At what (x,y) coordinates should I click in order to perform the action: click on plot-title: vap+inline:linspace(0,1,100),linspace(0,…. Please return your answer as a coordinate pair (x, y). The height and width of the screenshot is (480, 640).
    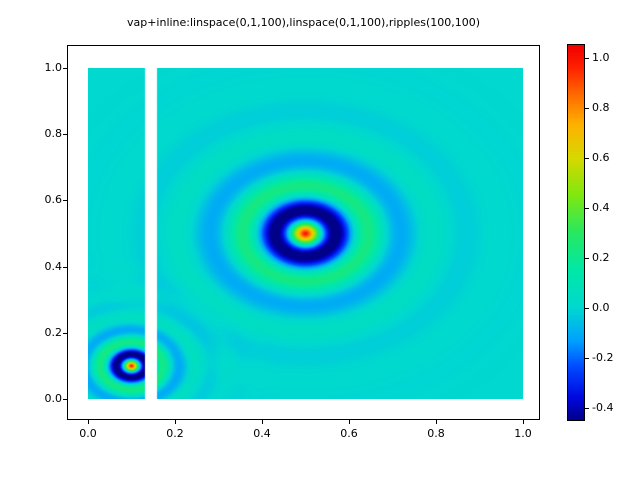
    Looking at the image, I should click on (303, 22).